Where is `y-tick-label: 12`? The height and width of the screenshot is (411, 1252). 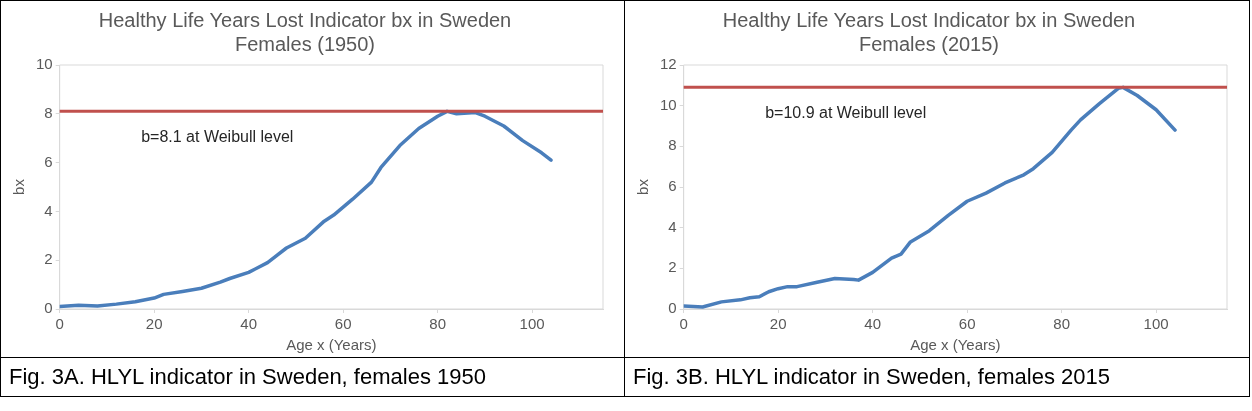
y-tick-label: 12 is located at coordinates (668, 64).